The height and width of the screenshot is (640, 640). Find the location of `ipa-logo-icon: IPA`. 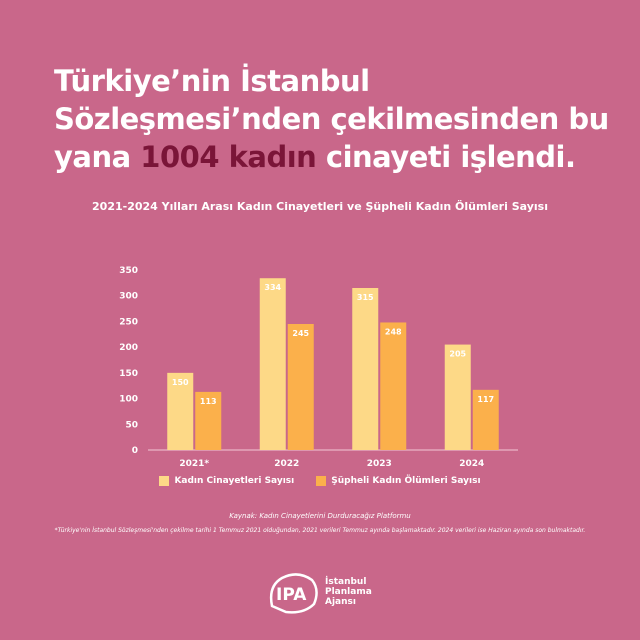

ipa-logo-icon: IPA is located at coordinates (293, 593).